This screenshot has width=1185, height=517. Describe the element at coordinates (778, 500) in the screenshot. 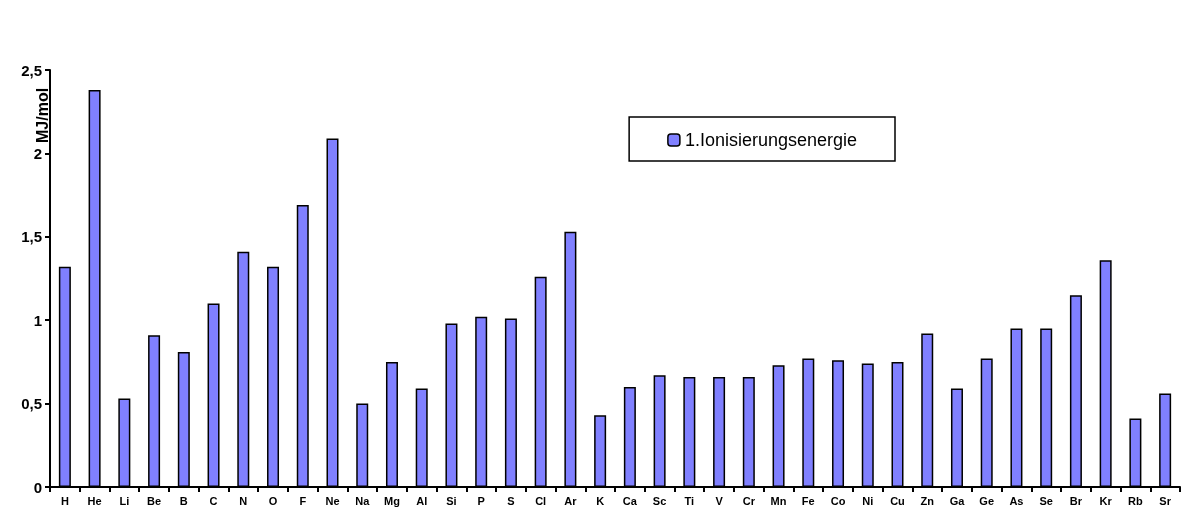

I see `x-tick-label: Mn` at that location.